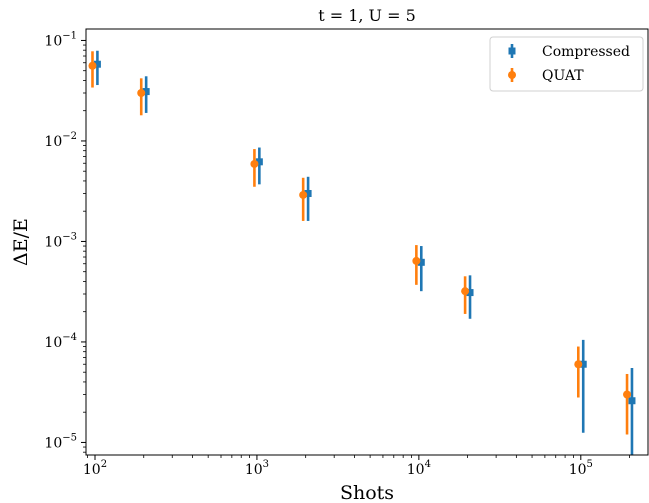 The width and height of the screenshot is (649, 503). What do you see at coordinates (60, 441) in the screenshot?
I see `y-tick-label: 10⁻⁵` at bounding box center [60, 441].